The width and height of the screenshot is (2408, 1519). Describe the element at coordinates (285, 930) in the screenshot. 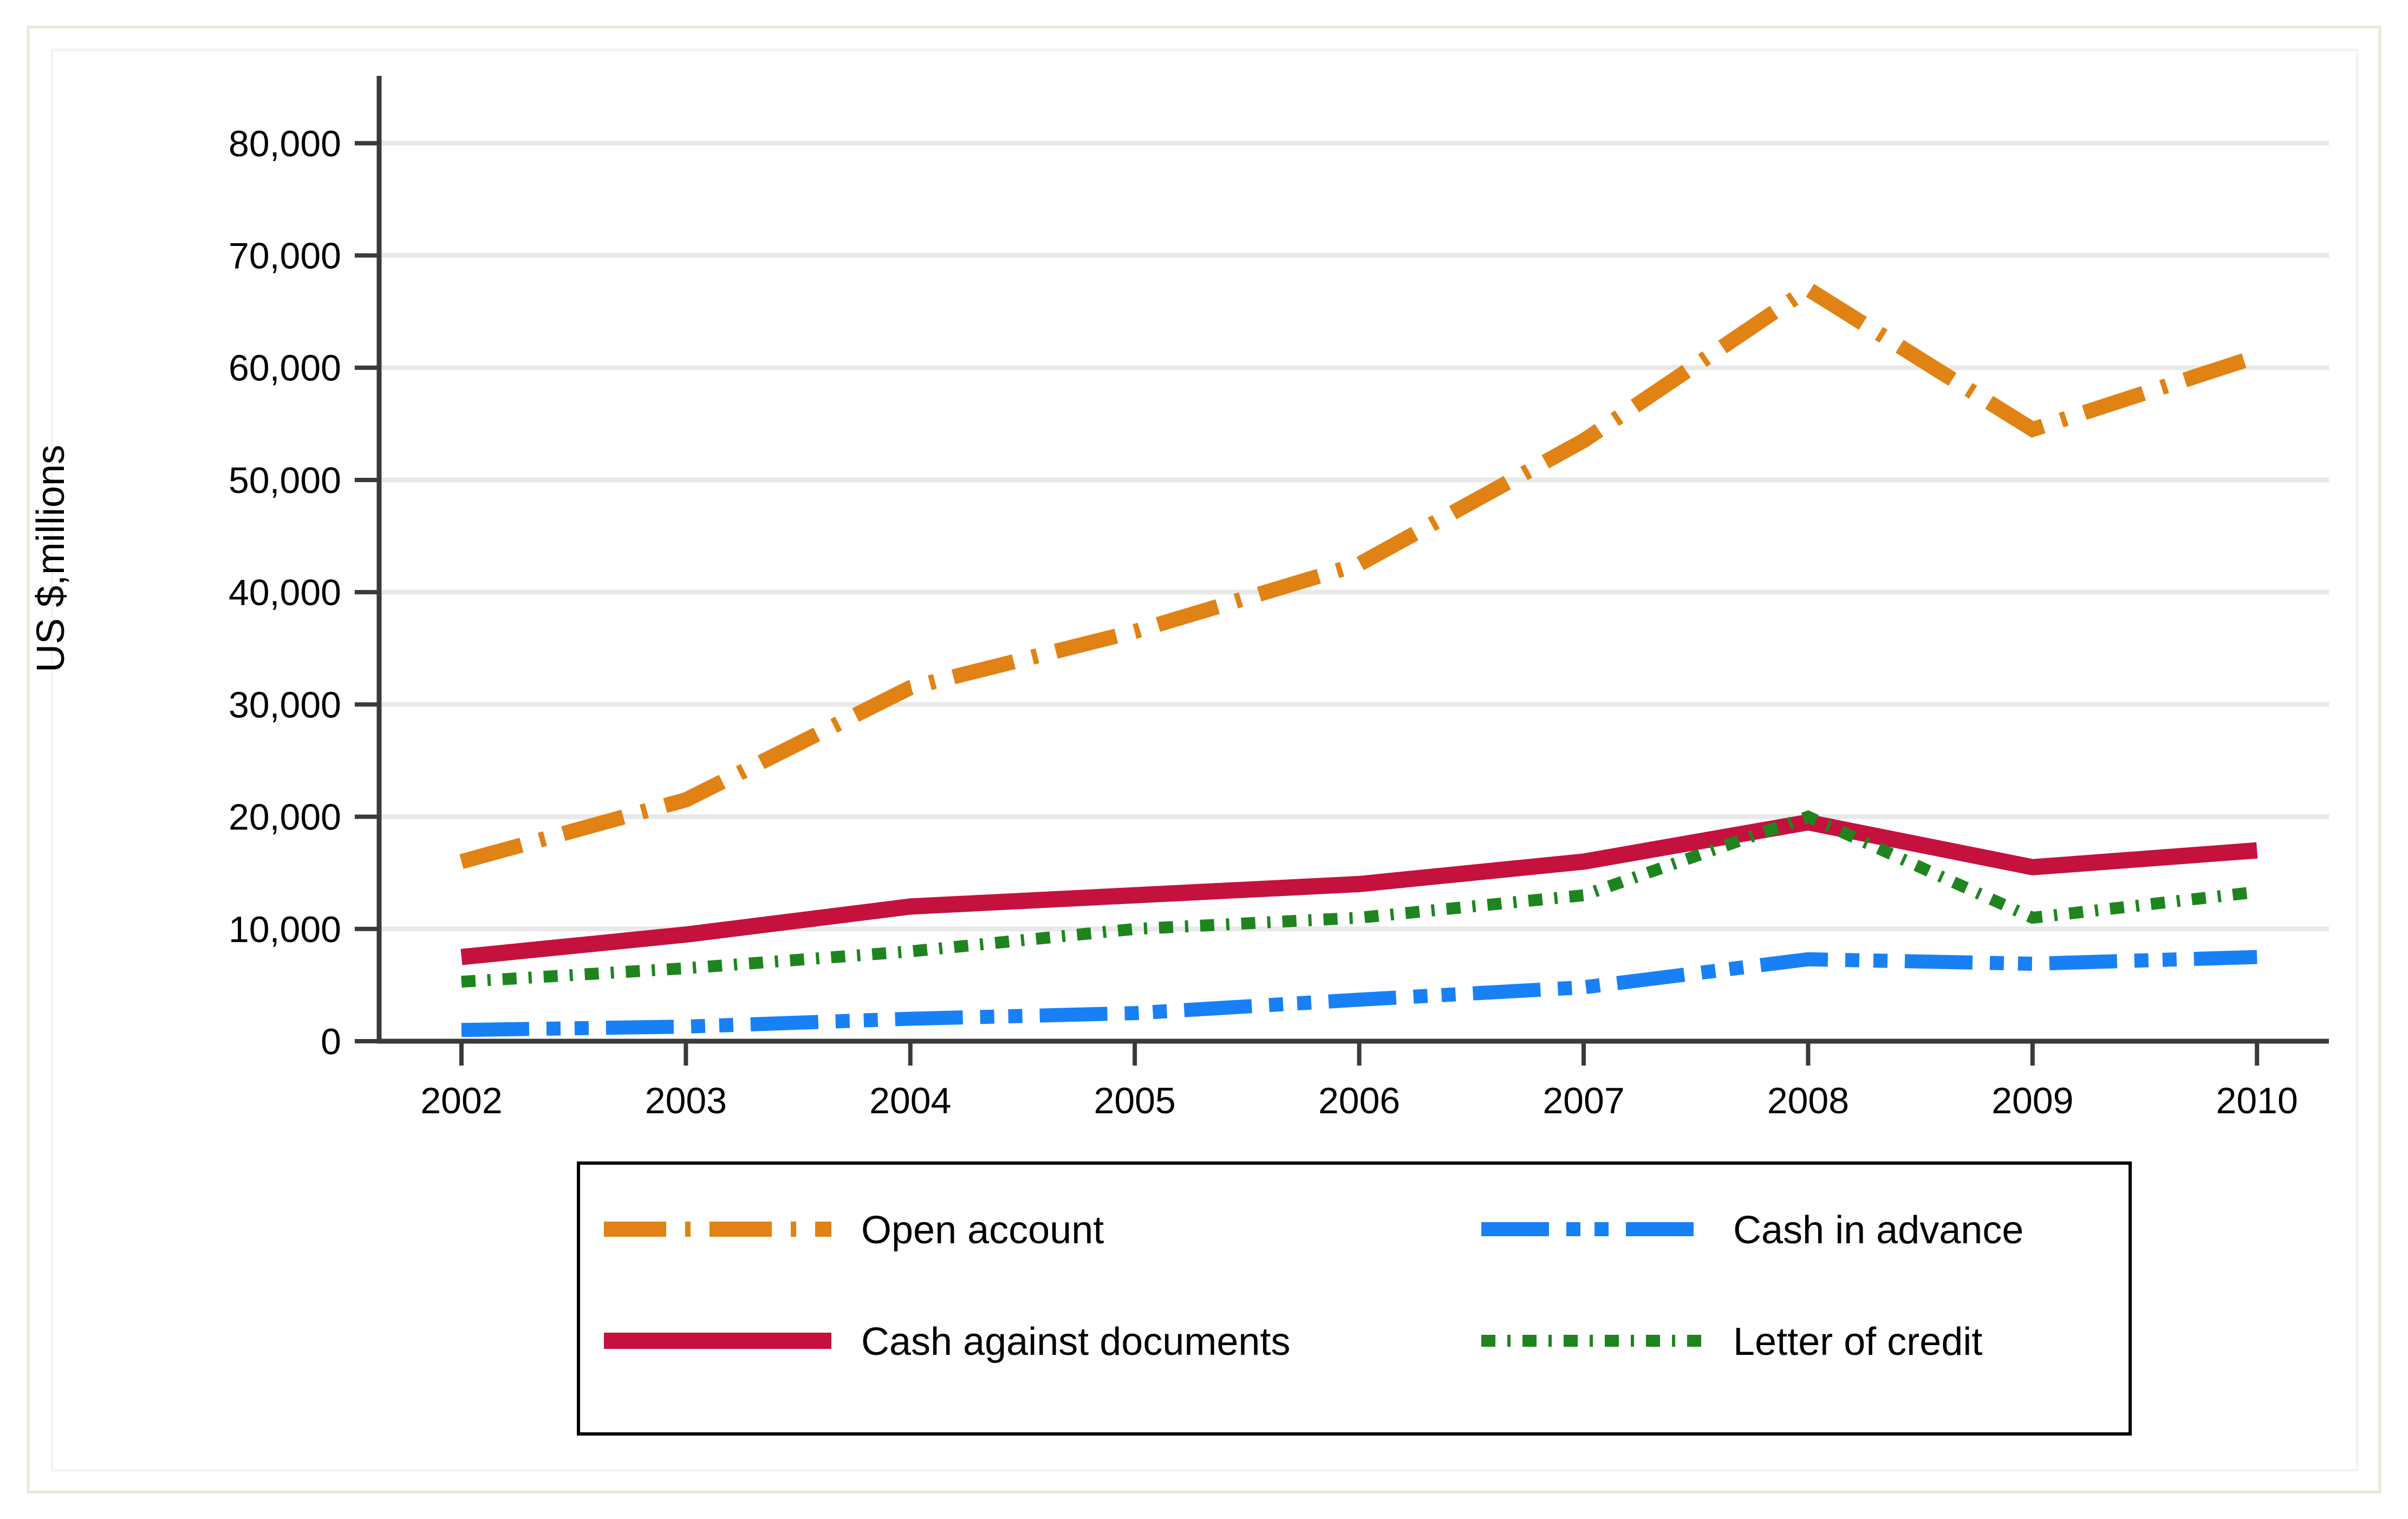

I see `y-tick-label: 10,000` at that location.